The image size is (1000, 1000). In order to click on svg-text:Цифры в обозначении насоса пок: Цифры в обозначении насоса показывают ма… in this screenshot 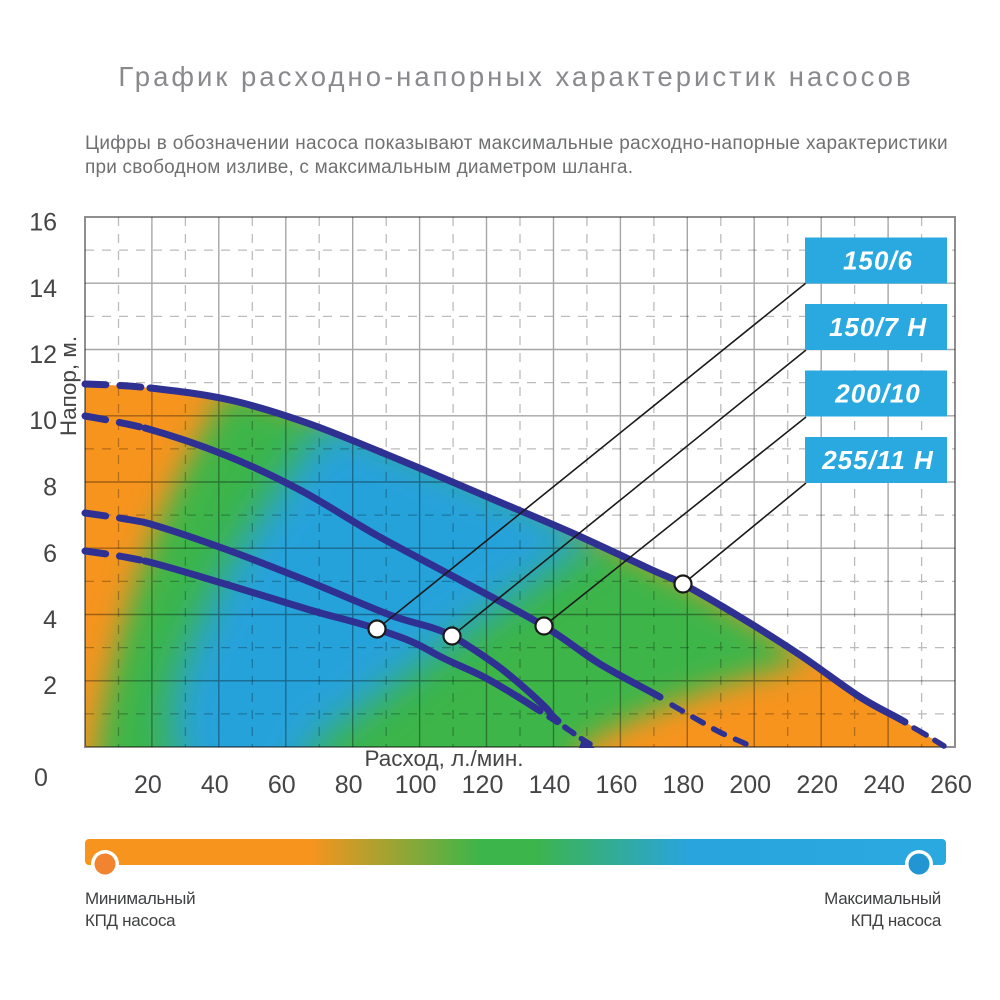, I will do `click(516, 143)`.